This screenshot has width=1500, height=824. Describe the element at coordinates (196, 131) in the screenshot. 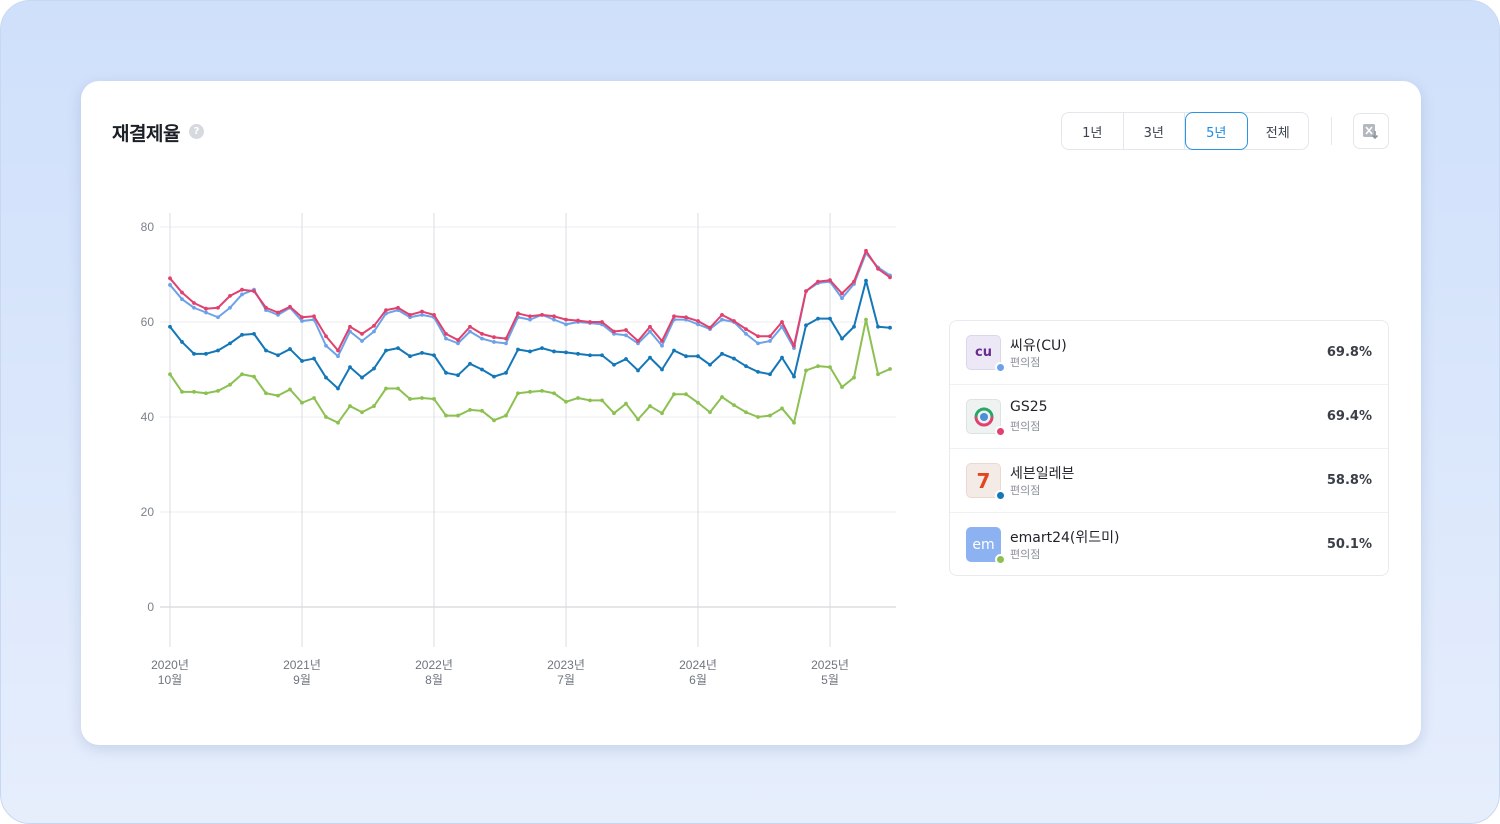

I see `help-icon: ?` at that location.